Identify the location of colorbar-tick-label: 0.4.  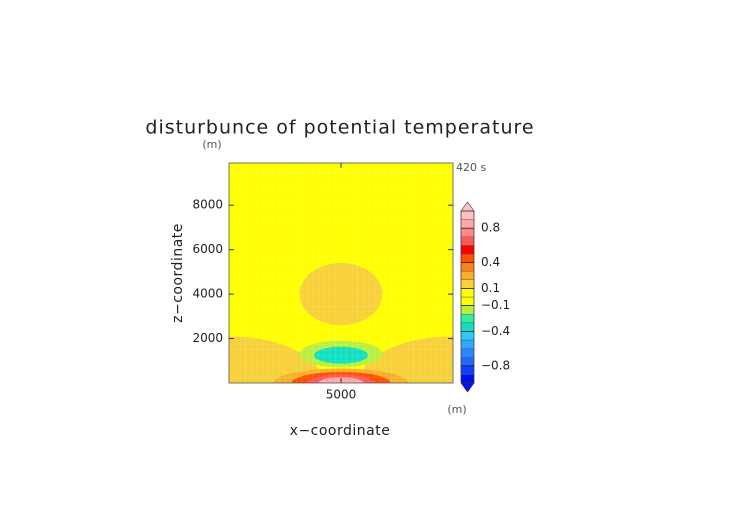
(490, 262).